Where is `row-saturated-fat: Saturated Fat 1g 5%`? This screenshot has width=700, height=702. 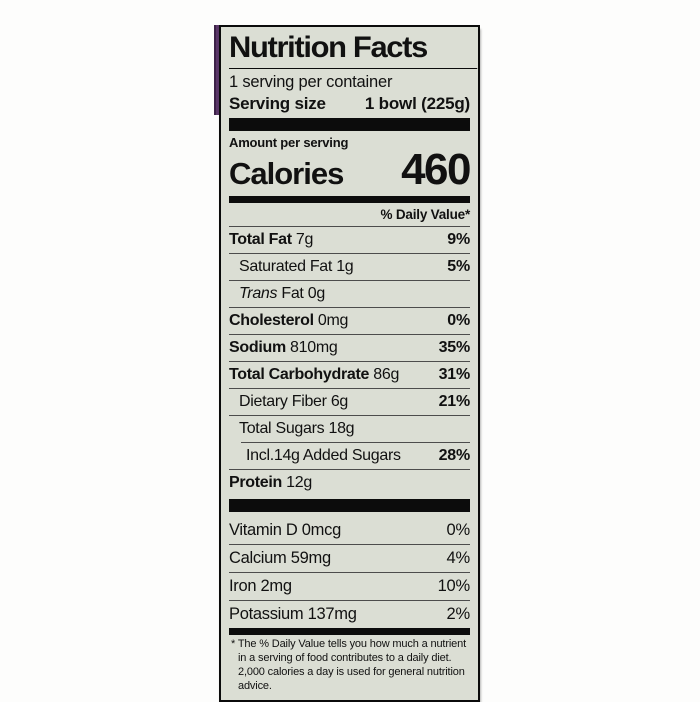
row-saturated-fat: Saturated Fat 1g 5% is located at coordinates (349, 266).